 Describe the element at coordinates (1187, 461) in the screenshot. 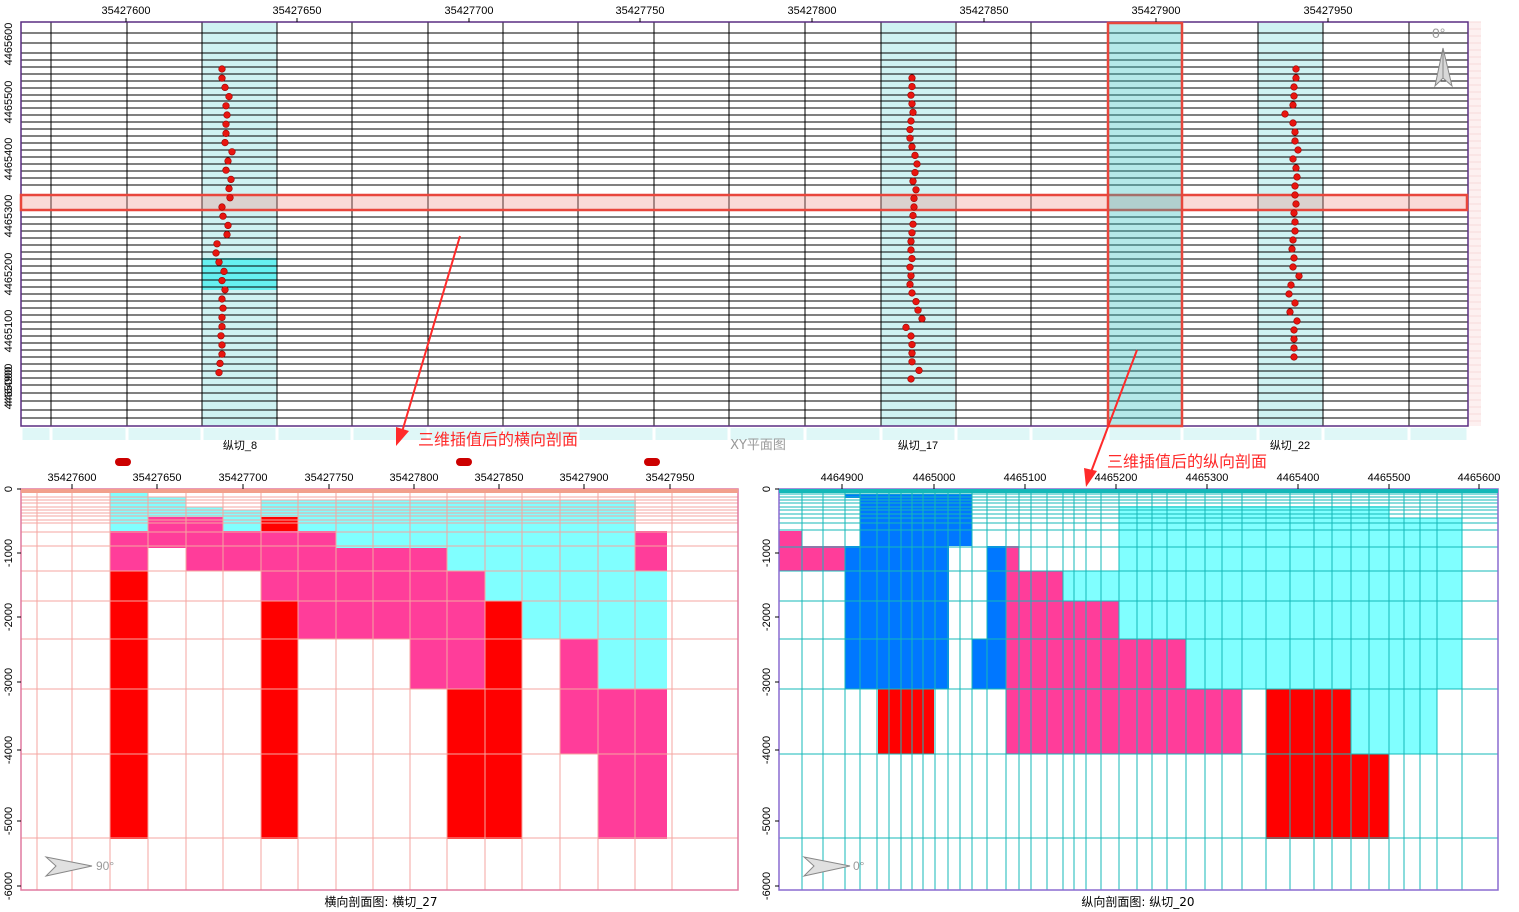

I see `annotation-vertical-text: 三维插值后的纵向剖面` at that location.